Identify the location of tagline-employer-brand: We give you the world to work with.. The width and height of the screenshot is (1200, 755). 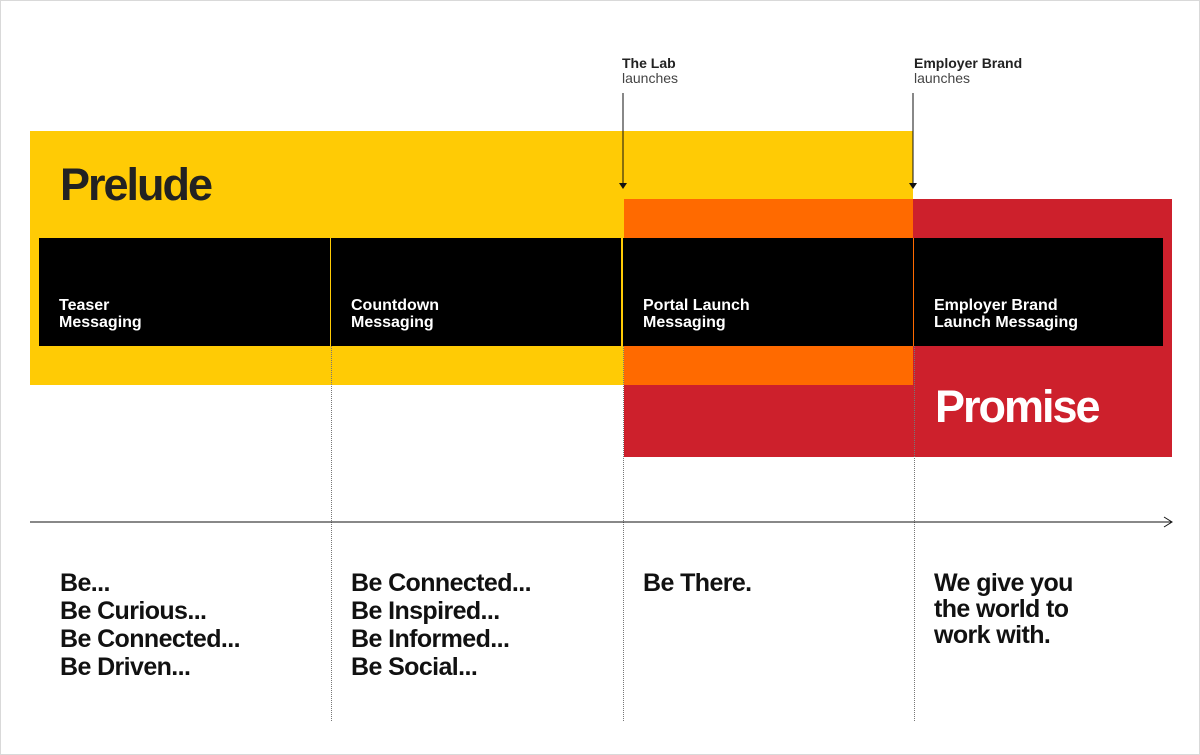
(1003, 609).